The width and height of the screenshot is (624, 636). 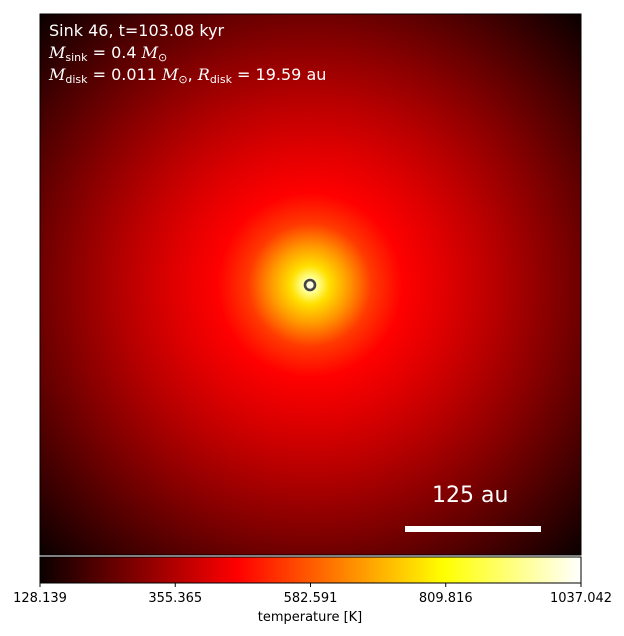 I want to click on scale-bar-label: 125 au, so click(x=470, y=495).